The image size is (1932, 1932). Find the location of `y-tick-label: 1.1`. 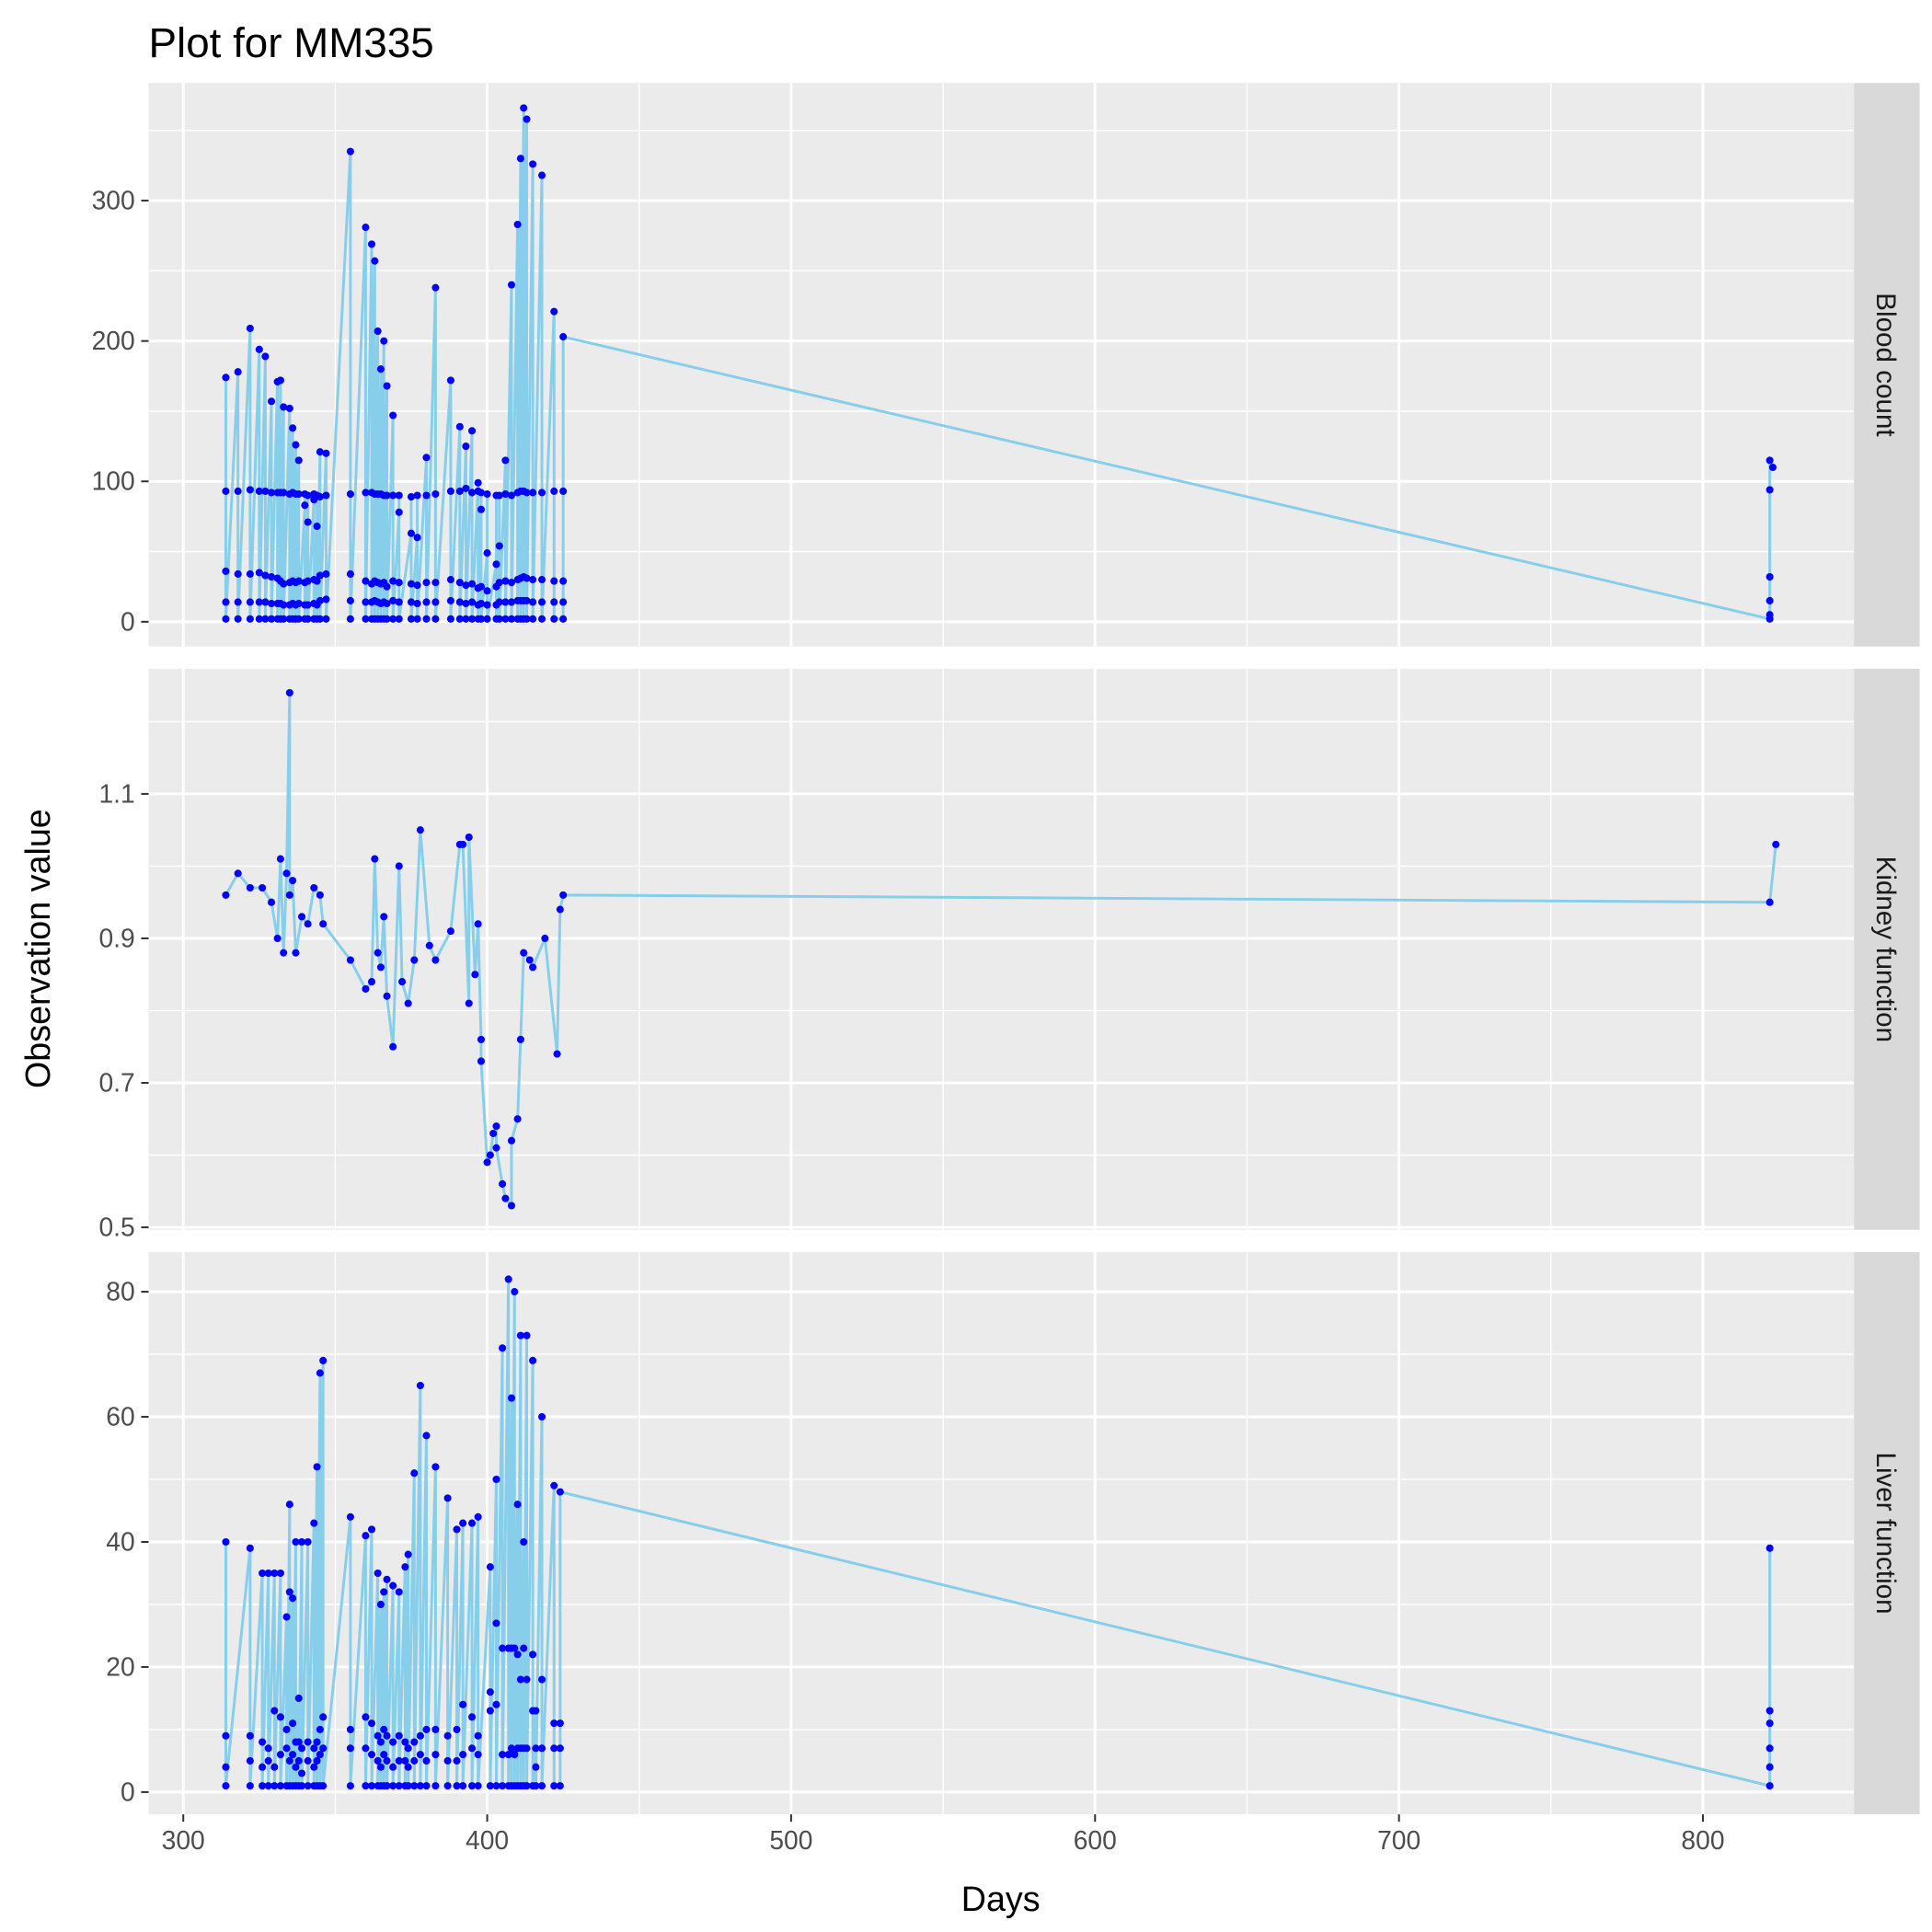

y-tick-label: 1.1 is located at coordinates (116, 793).